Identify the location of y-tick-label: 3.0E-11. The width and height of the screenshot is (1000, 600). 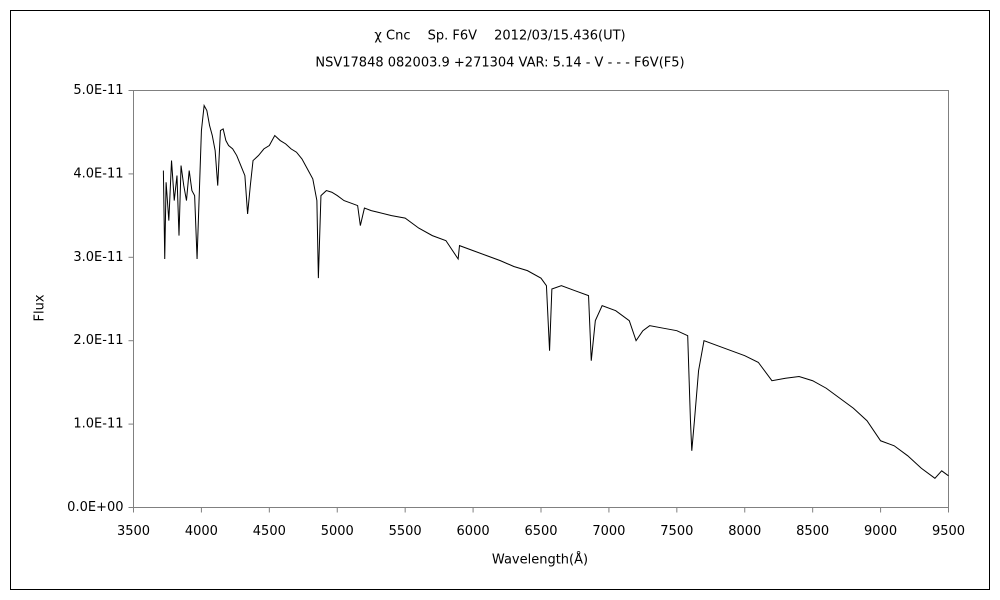
(98, 257).